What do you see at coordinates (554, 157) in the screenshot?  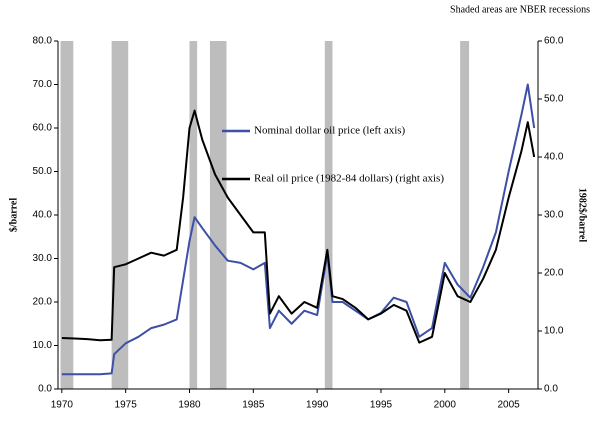 I see `y2-tick-label: 40.0` at bounding box center [554, 157].